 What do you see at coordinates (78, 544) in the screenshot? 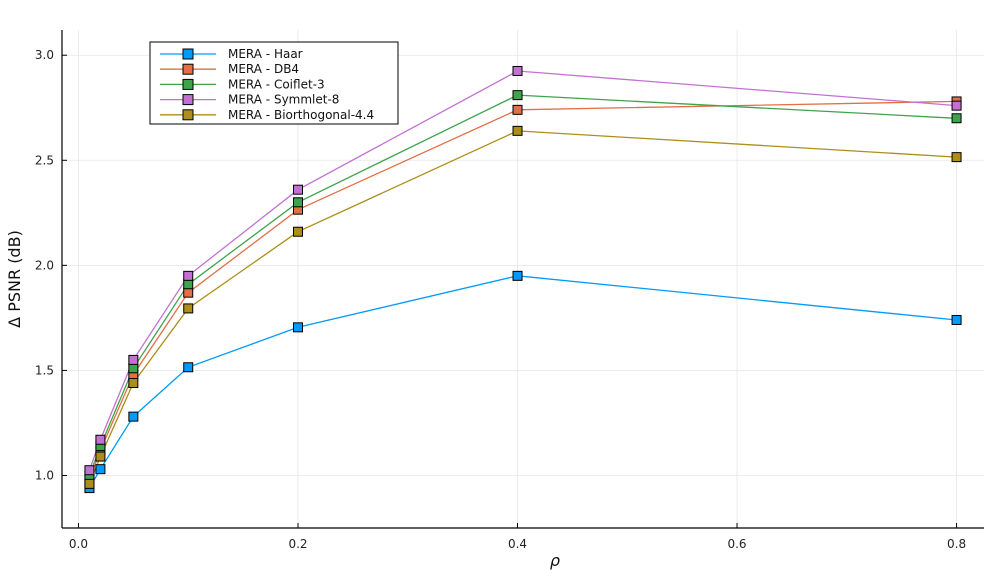
I see `x-tick-label: 0.0` at bounding box center [78, 544].